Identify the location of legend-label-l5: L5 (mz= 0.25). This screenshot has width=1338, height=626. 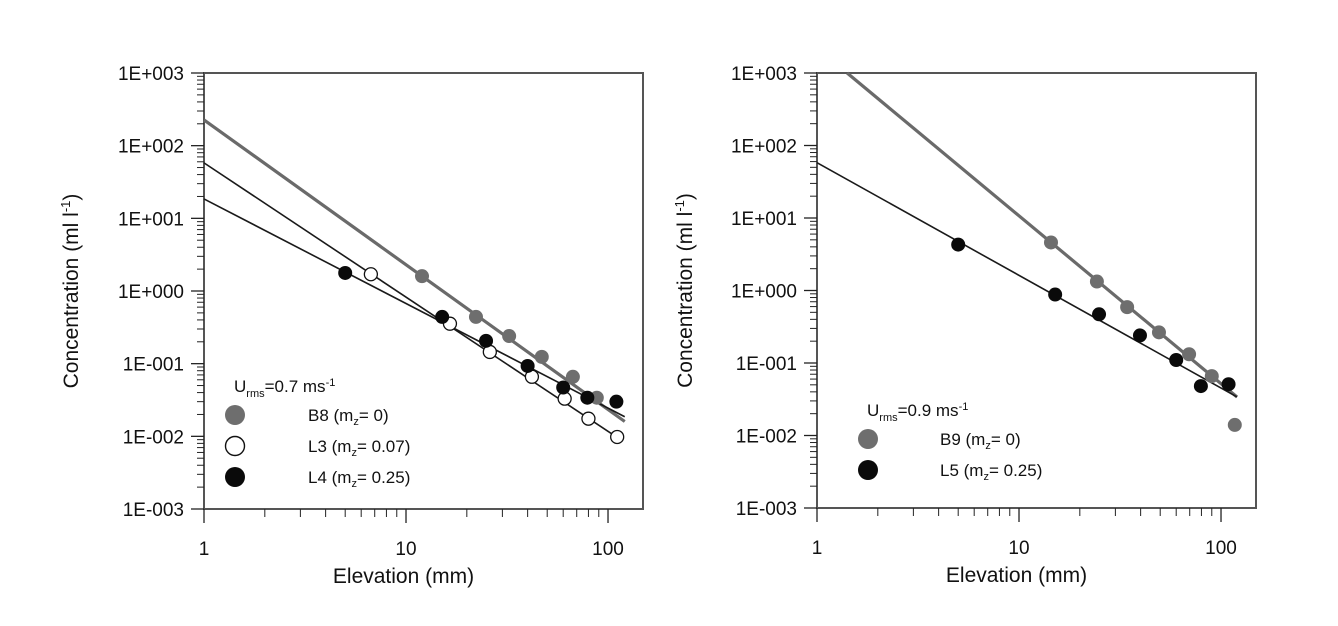
(991, 472).